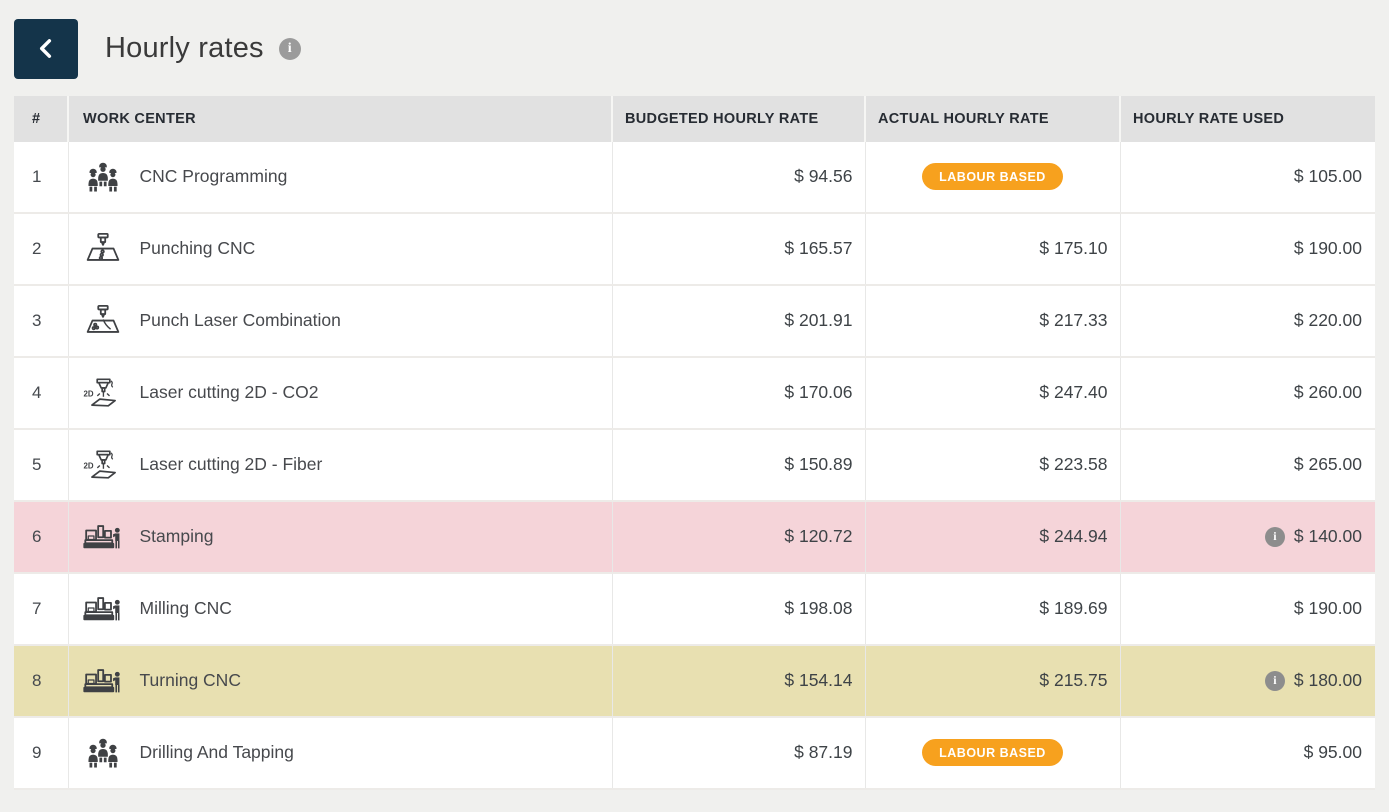 The width and height of the screenshot is (1389, 812). What do you see at coordinates (1332, 752) in the screenshot?
I see `used-rate-value: $ 95.00` at bounding box center [1332, 752].